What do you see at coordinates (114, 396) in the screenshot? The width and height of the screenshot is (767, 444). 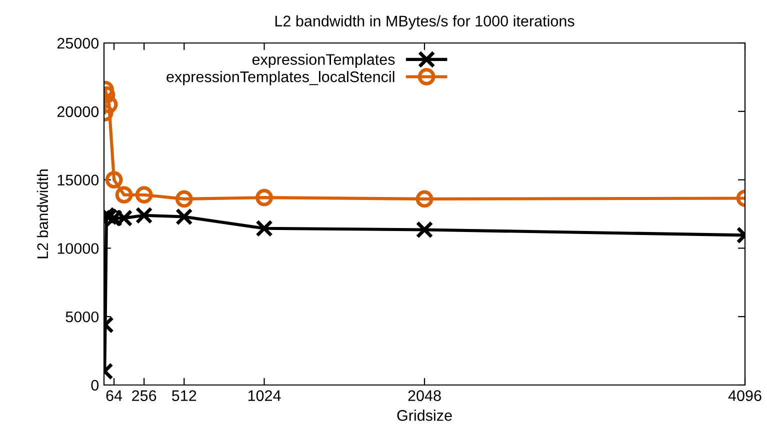 I see `x-tick-label: 64` at bounding box center [114, 396].